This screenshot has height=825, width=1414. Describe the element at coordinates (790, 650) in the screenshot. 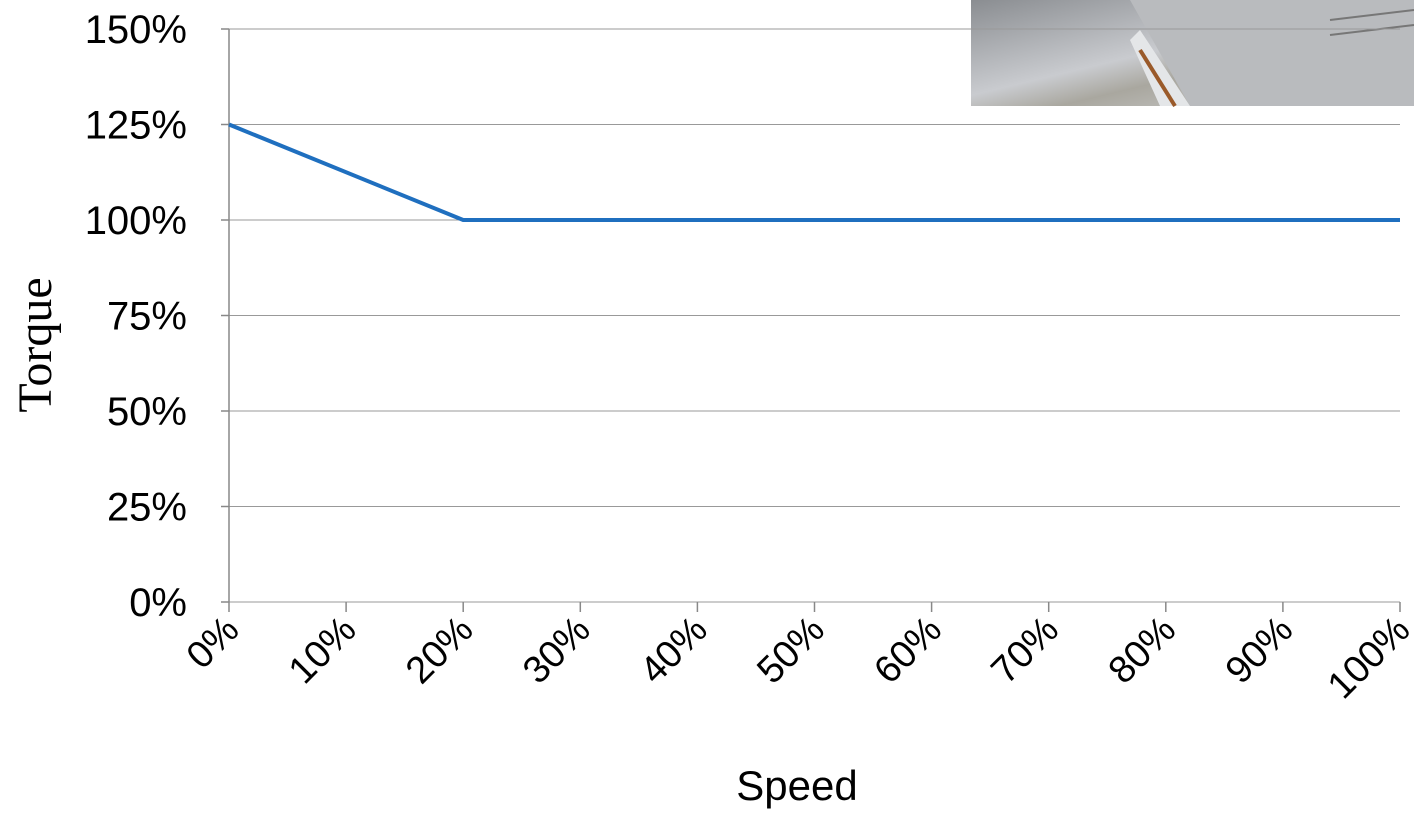

I see `x-tick-label: 50%` at that location.